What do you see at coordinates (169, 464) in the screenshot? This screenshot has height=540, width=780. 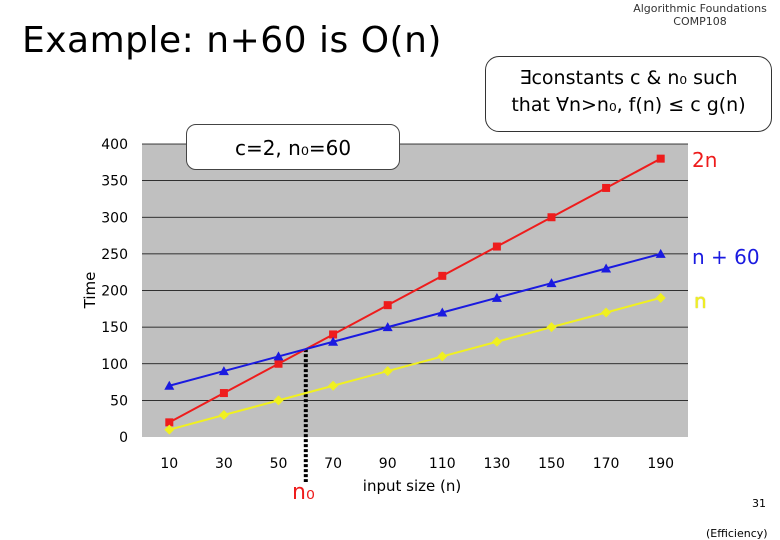 I see `x-tick-10: 10` at bounding box center [169, 464].